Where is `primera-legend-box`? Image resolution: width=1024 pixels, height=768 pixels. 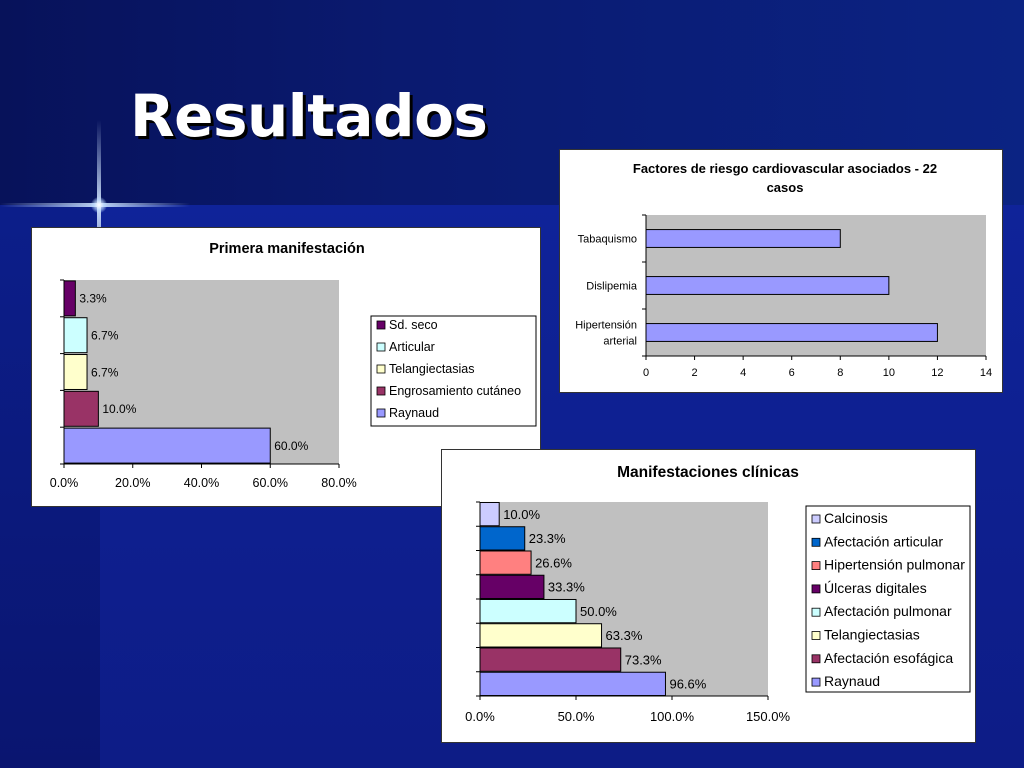
primera-legend-box is located at coordinates (453, 371).